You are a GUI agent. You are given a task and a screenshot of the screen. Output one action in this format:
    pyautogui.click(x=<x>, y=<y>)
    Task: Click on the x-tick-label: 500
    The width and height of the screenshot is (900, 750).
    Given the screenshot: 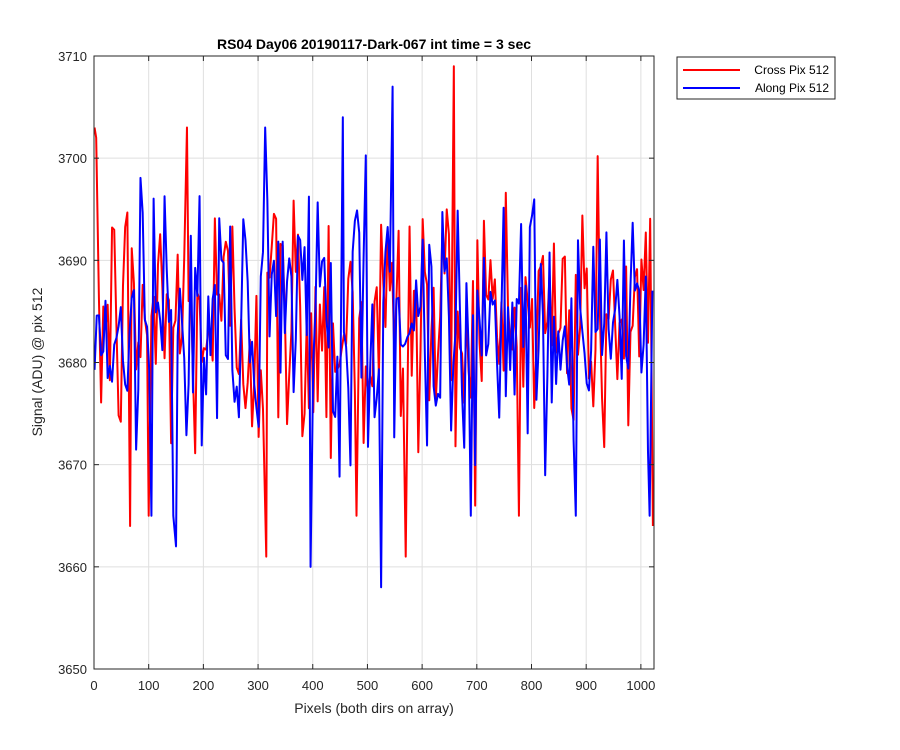 What is the action you would take?
    pyautogui.click(x=368, y=685)
    